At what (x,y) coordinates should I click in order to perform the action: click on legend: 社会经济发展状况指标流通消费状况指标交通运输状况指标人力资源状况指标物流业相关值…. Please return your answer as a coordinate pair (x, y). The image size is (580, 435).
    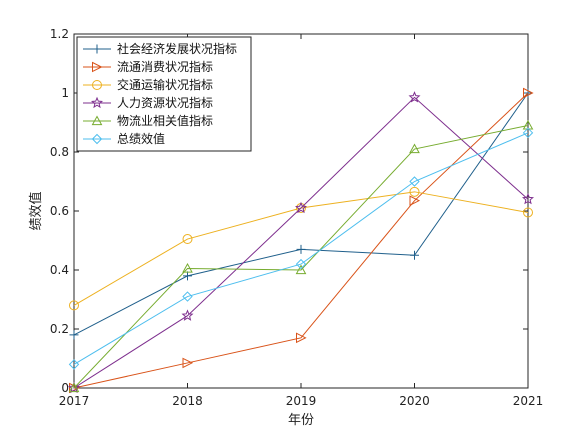
    Looking at the image, I should click on (164, 94).